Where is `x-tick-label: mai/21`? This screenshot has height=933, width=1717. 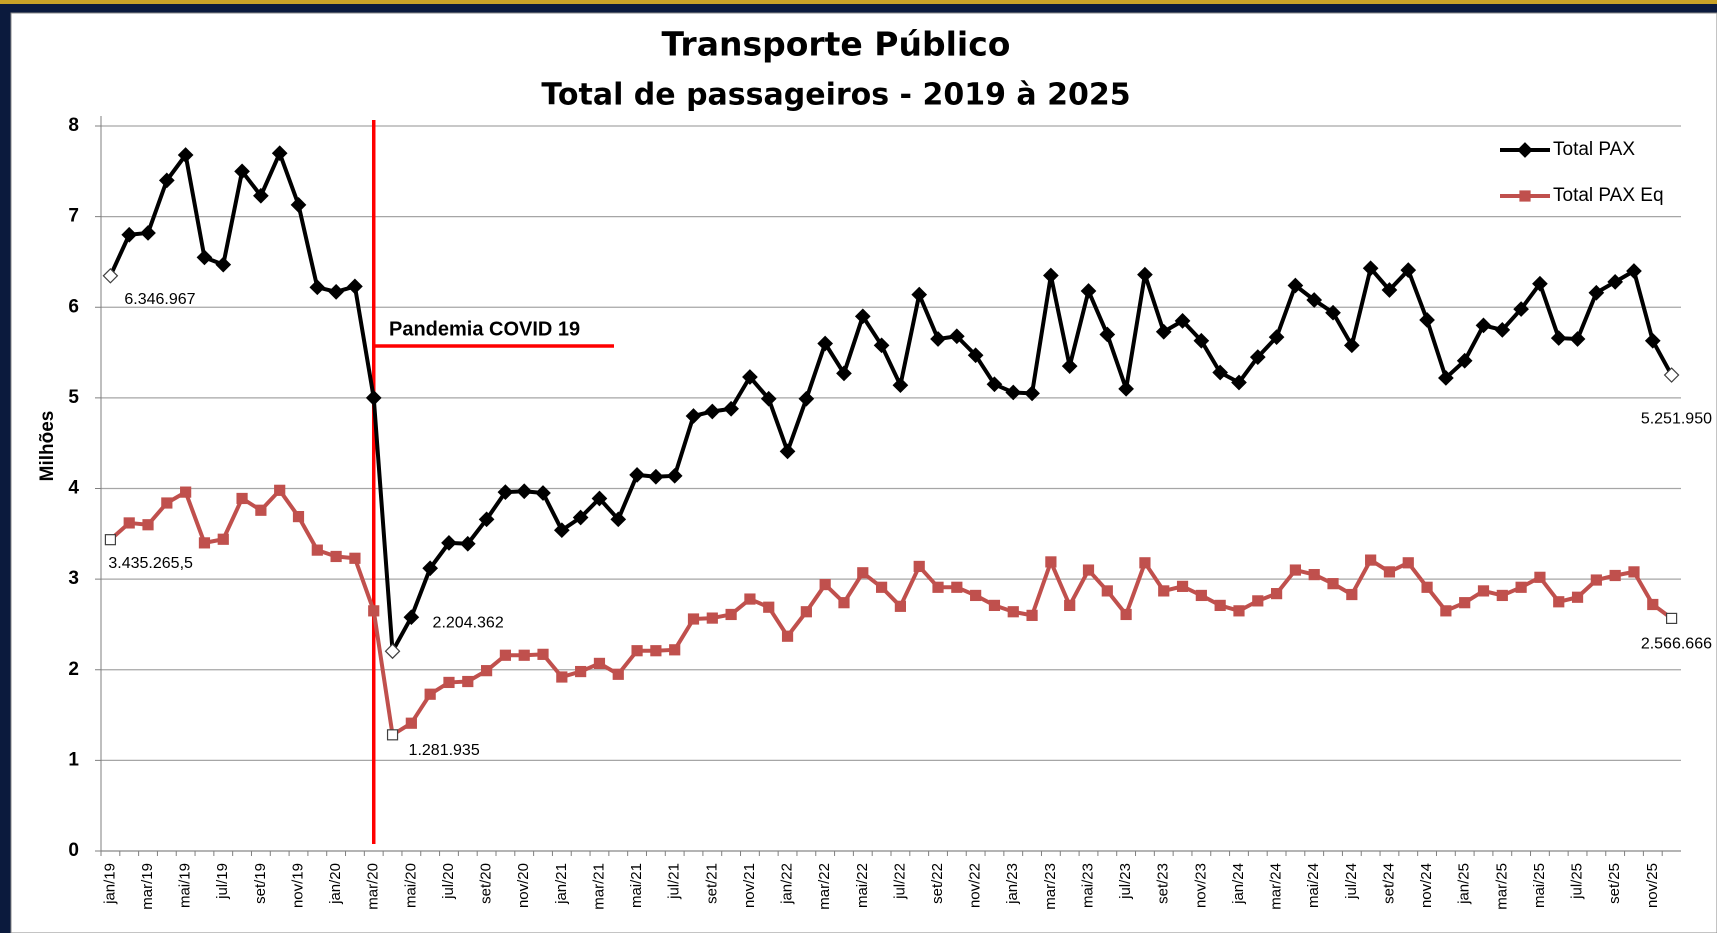
x-tick-label: mai/21 is located at coordinates (636, 885).